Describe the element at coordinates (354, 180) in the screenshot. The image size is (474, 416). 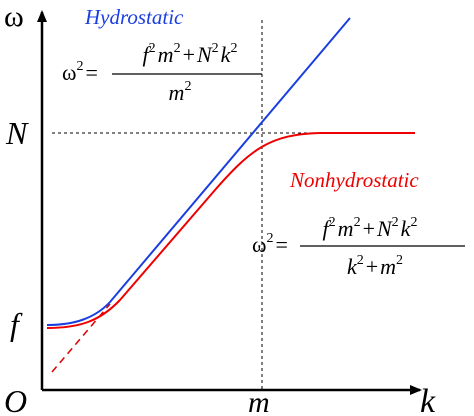
I see `nonhydrostatic-title: Nonhydrostatic` at that location.